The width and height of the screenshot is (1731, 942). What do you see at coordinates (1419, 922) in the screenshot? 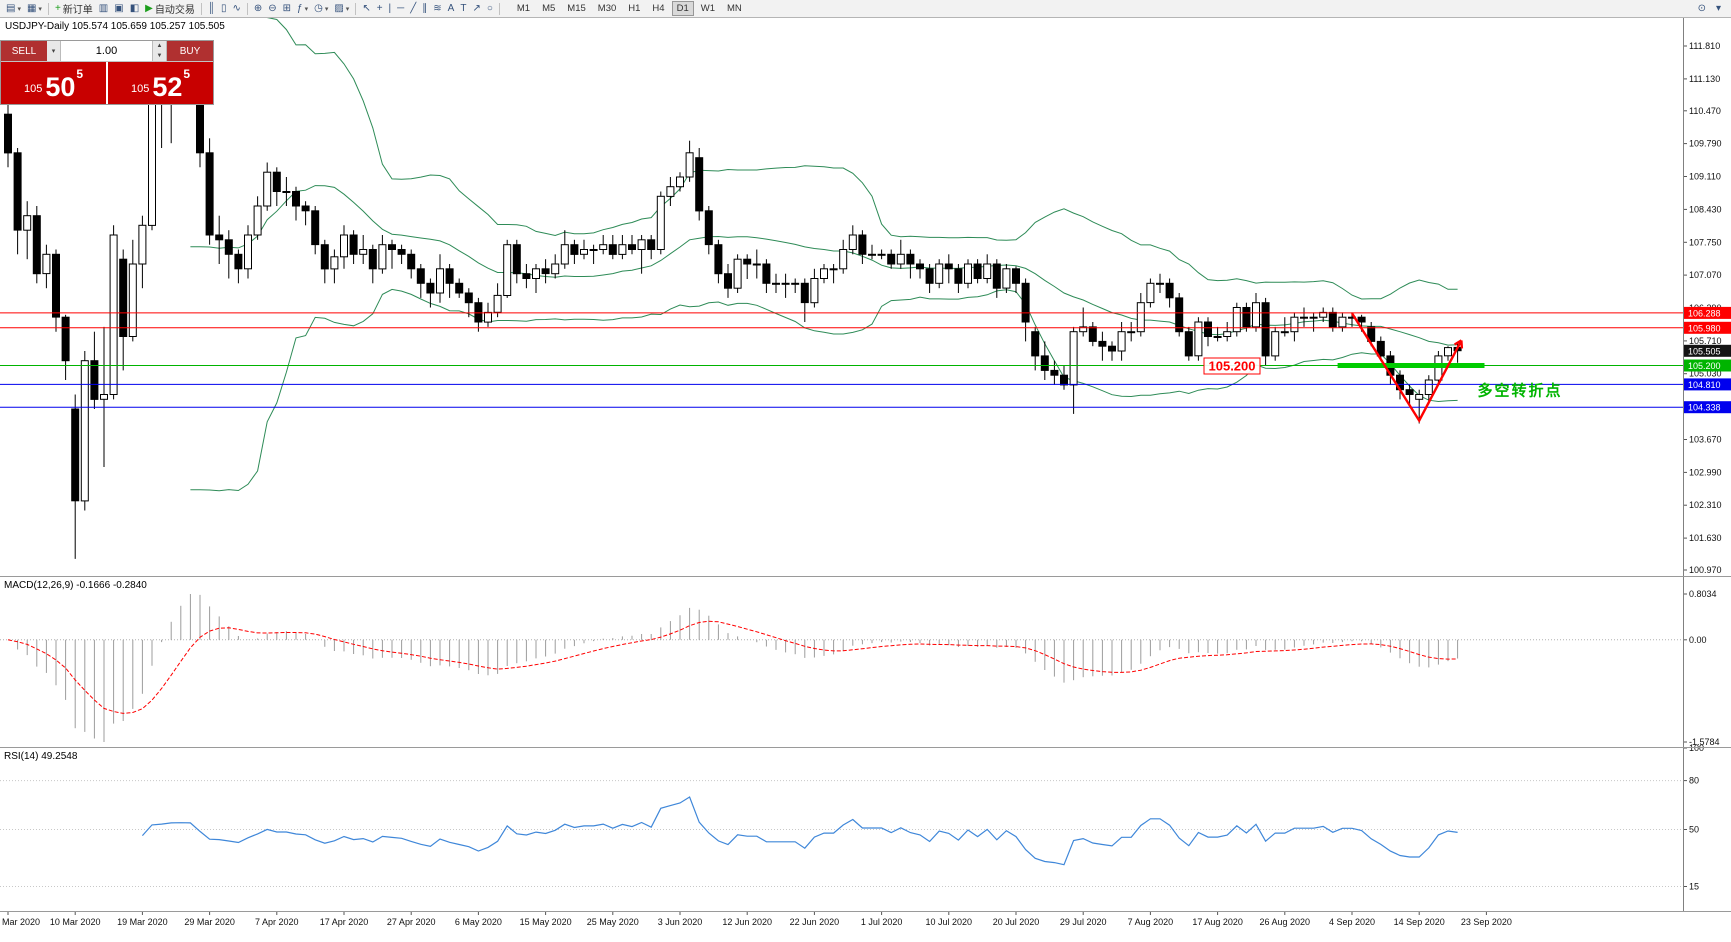
I see `svg-text: 14 Sep 2020` at bounding box center [1419, 922].